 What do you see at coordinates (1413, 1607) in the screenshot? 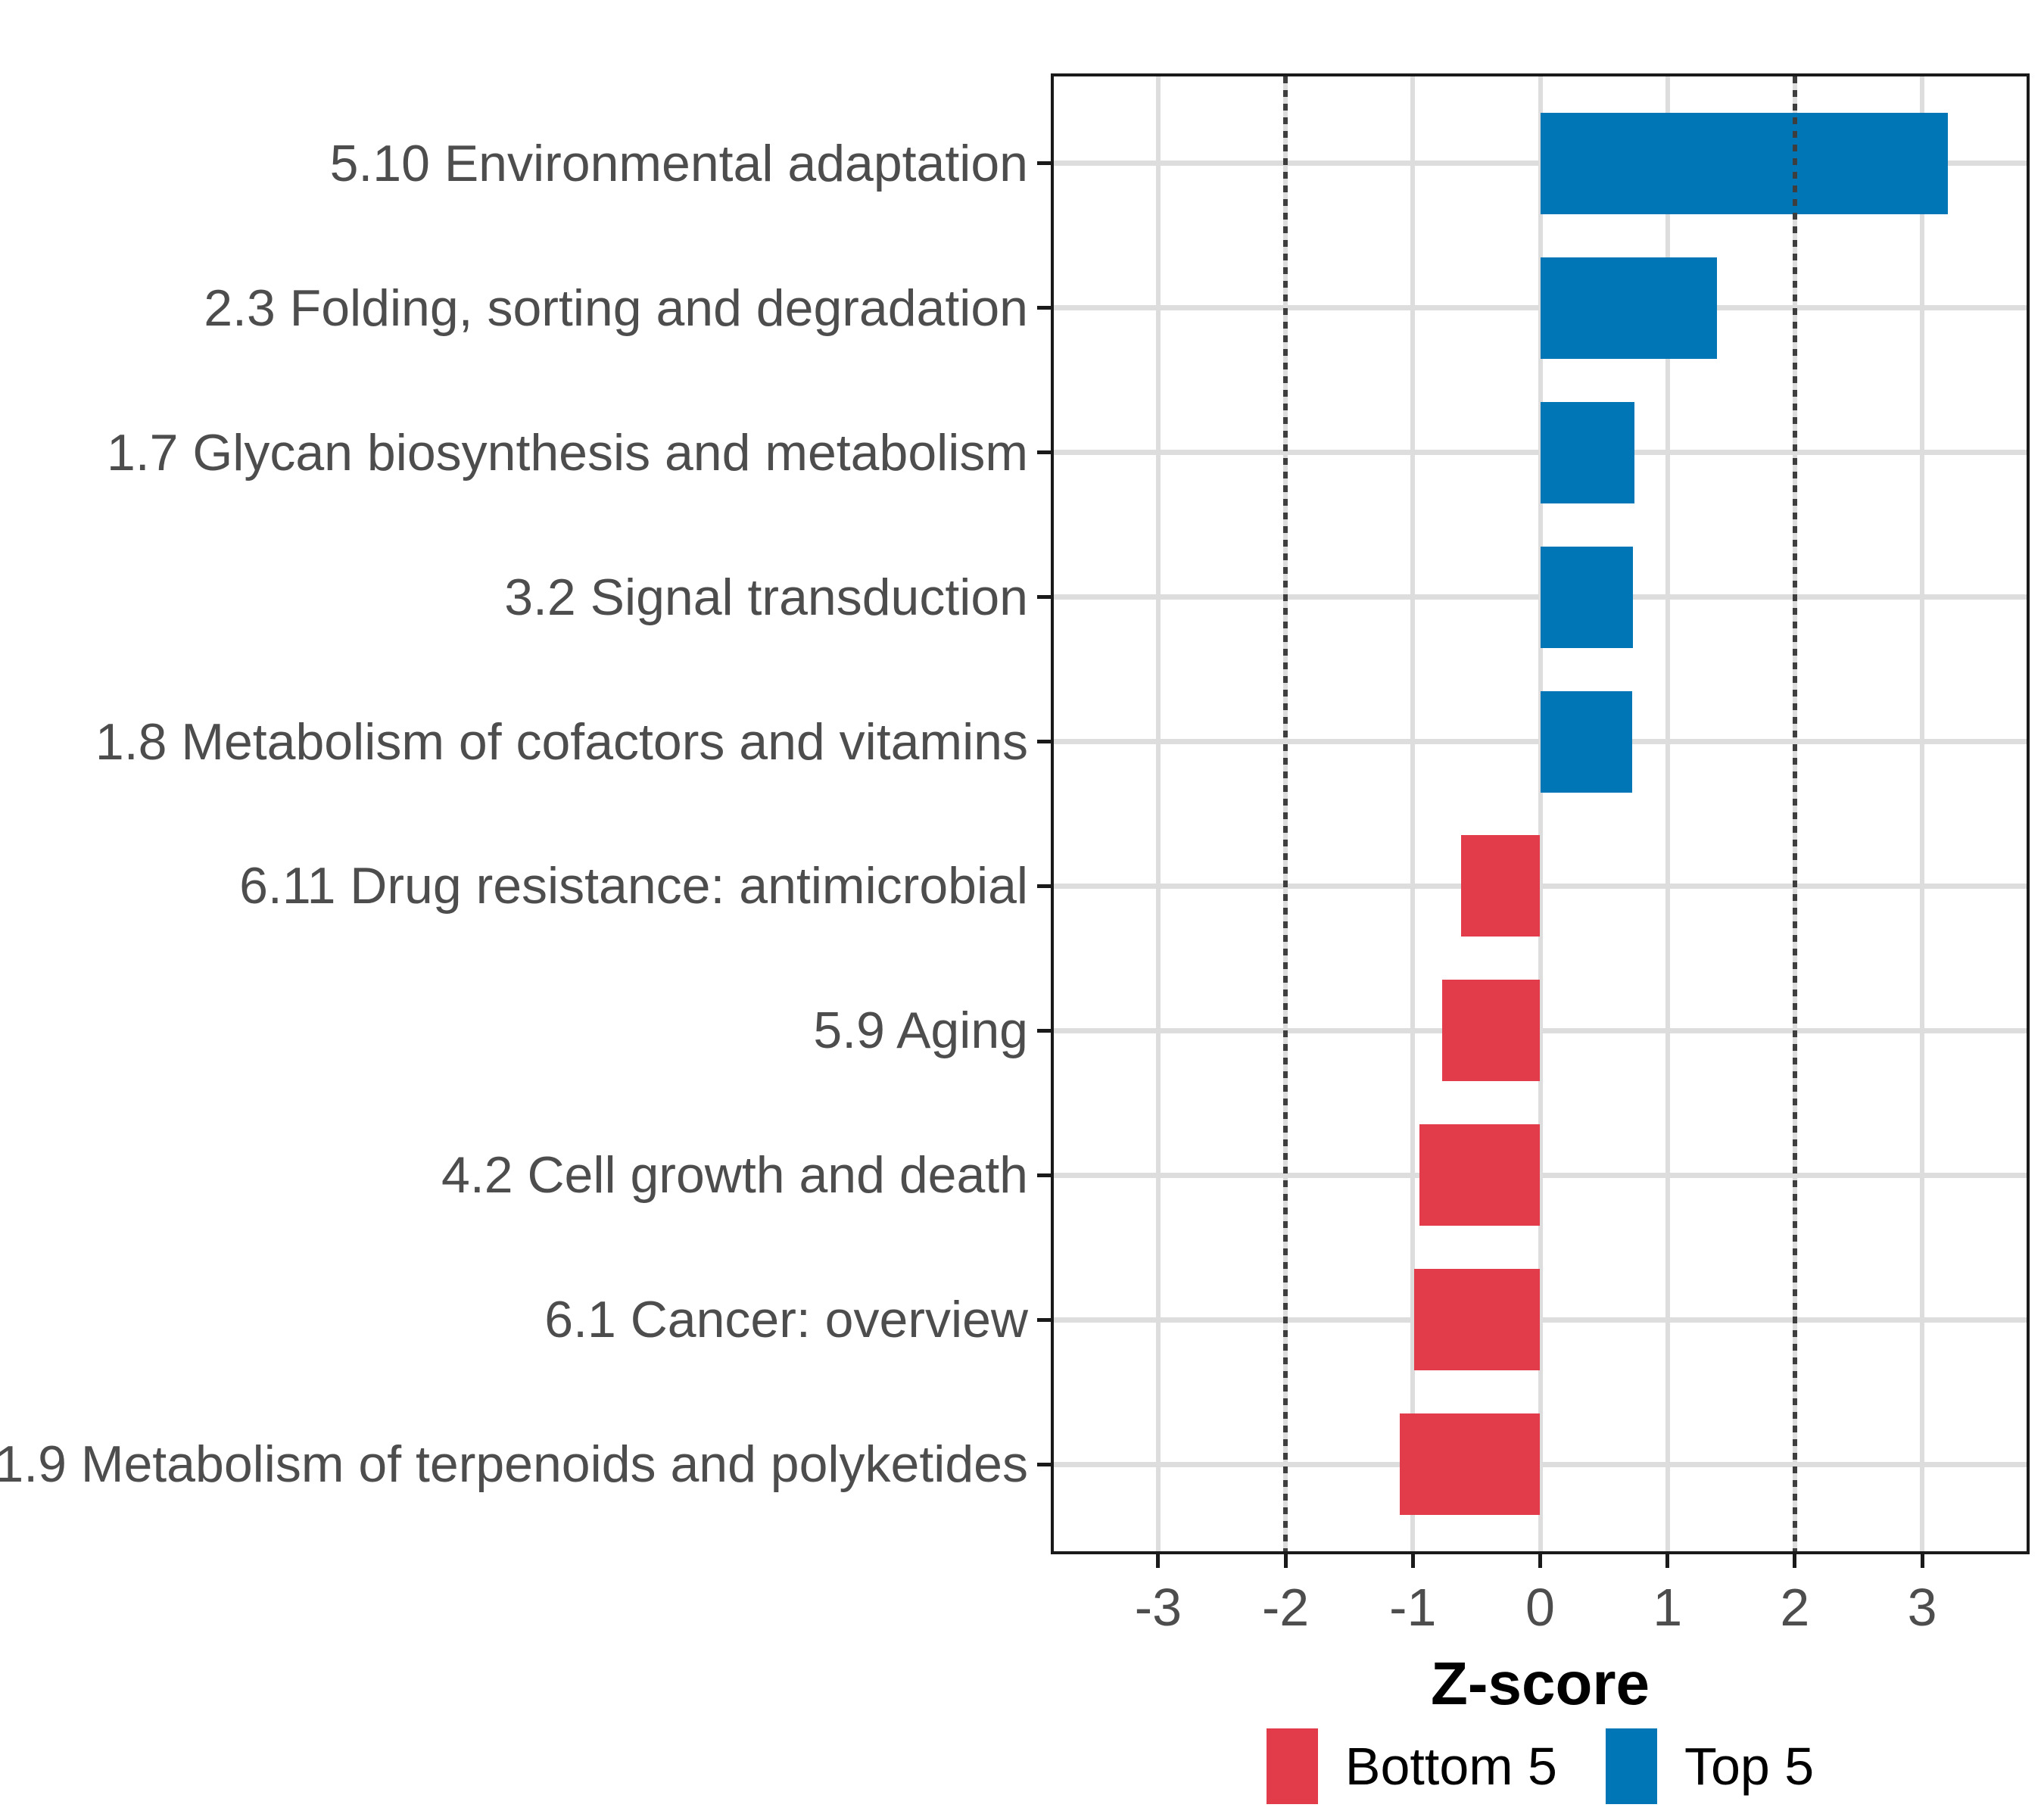
I see `x-tick-label: -1` at bounding box center [1413, 1607].